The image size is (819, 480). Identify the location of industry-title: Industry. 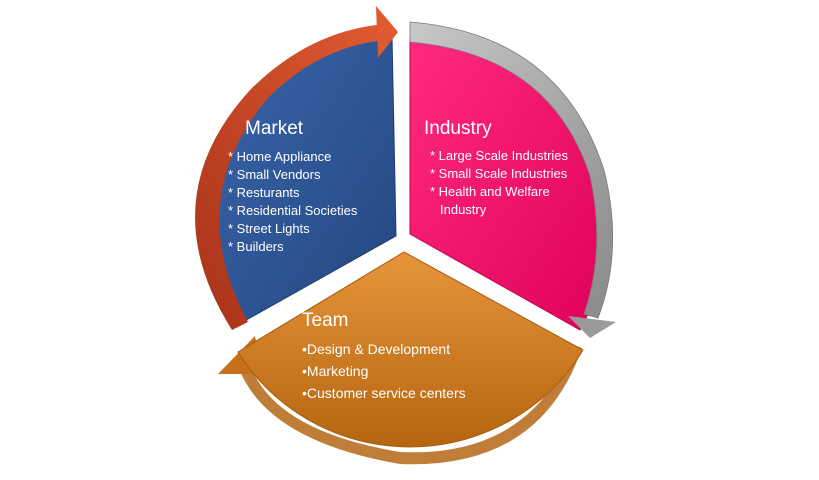
(458, 128).